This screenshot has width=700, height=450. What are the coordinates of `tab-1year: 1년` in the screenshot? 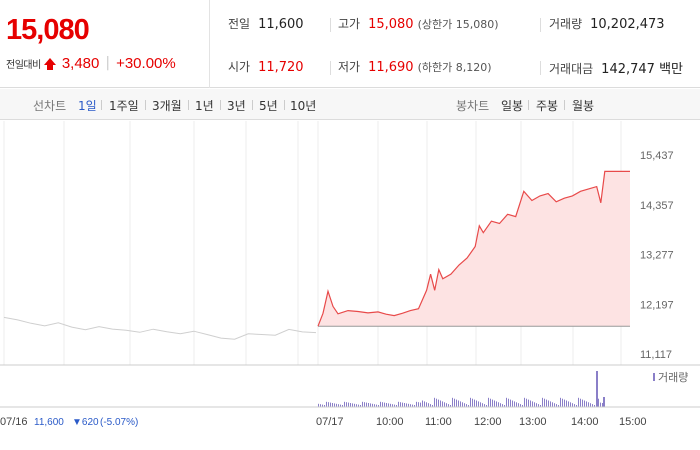 It's located at (204, 106).